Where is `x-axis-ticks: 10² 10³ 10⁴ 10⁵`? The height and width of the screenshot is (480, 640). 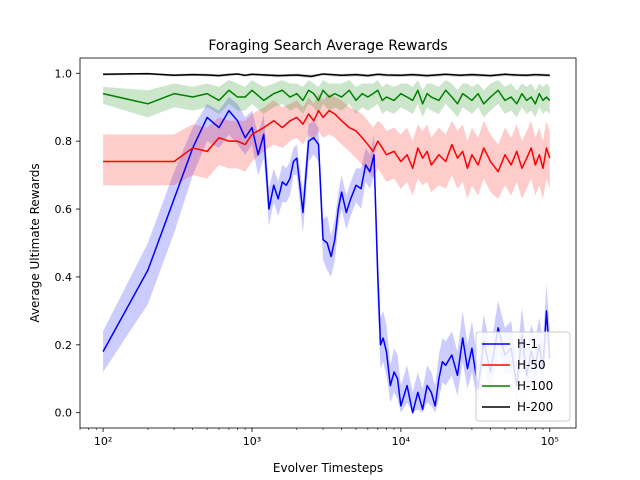
x-axis-ticks: 10² 10³ 10⁴ 10⁵ is located at coordinates (319, 438).